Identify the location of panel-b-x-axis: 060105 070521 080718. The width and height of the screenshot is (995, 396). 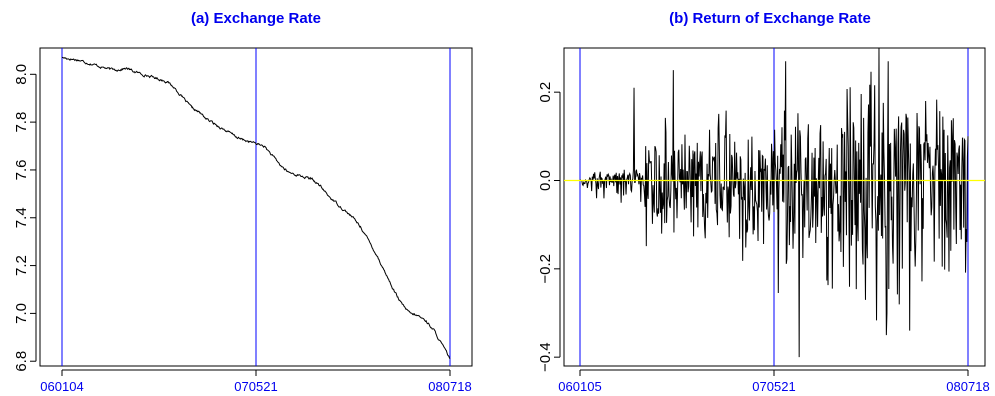
(774, 381).